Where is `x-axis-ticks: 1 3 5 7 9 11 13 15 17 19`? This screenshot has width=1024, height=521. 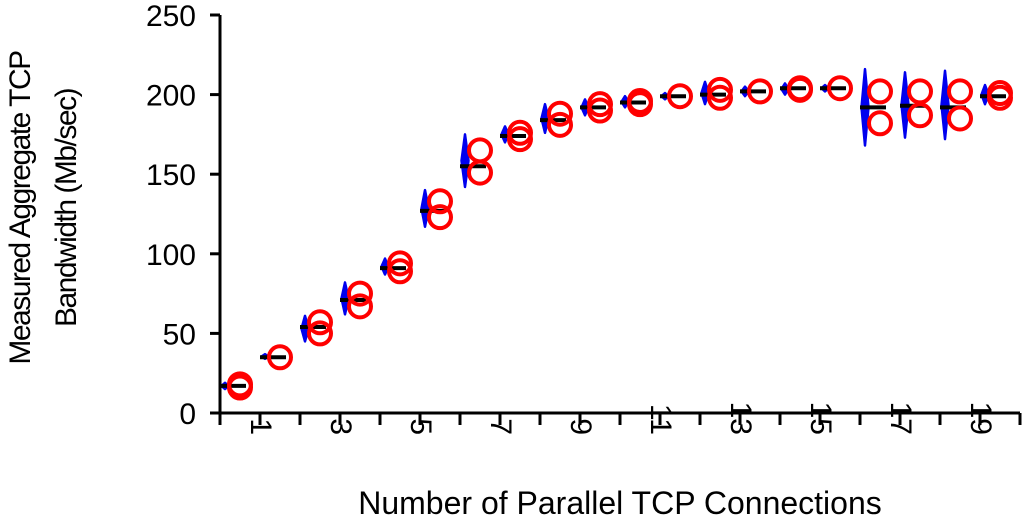 x-axis-ticks: 1 3 5 7 9 11 13 15 17 19 is located at coordinates (620, 418).